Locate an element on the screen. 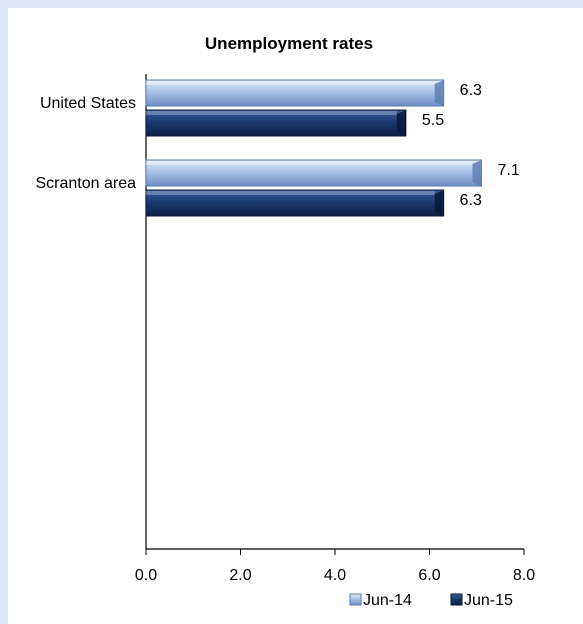 This screenshot has height=624, width=583. data-labels: 6.3 5.5 7.1 6.3 is located at coordinates (471, 145).